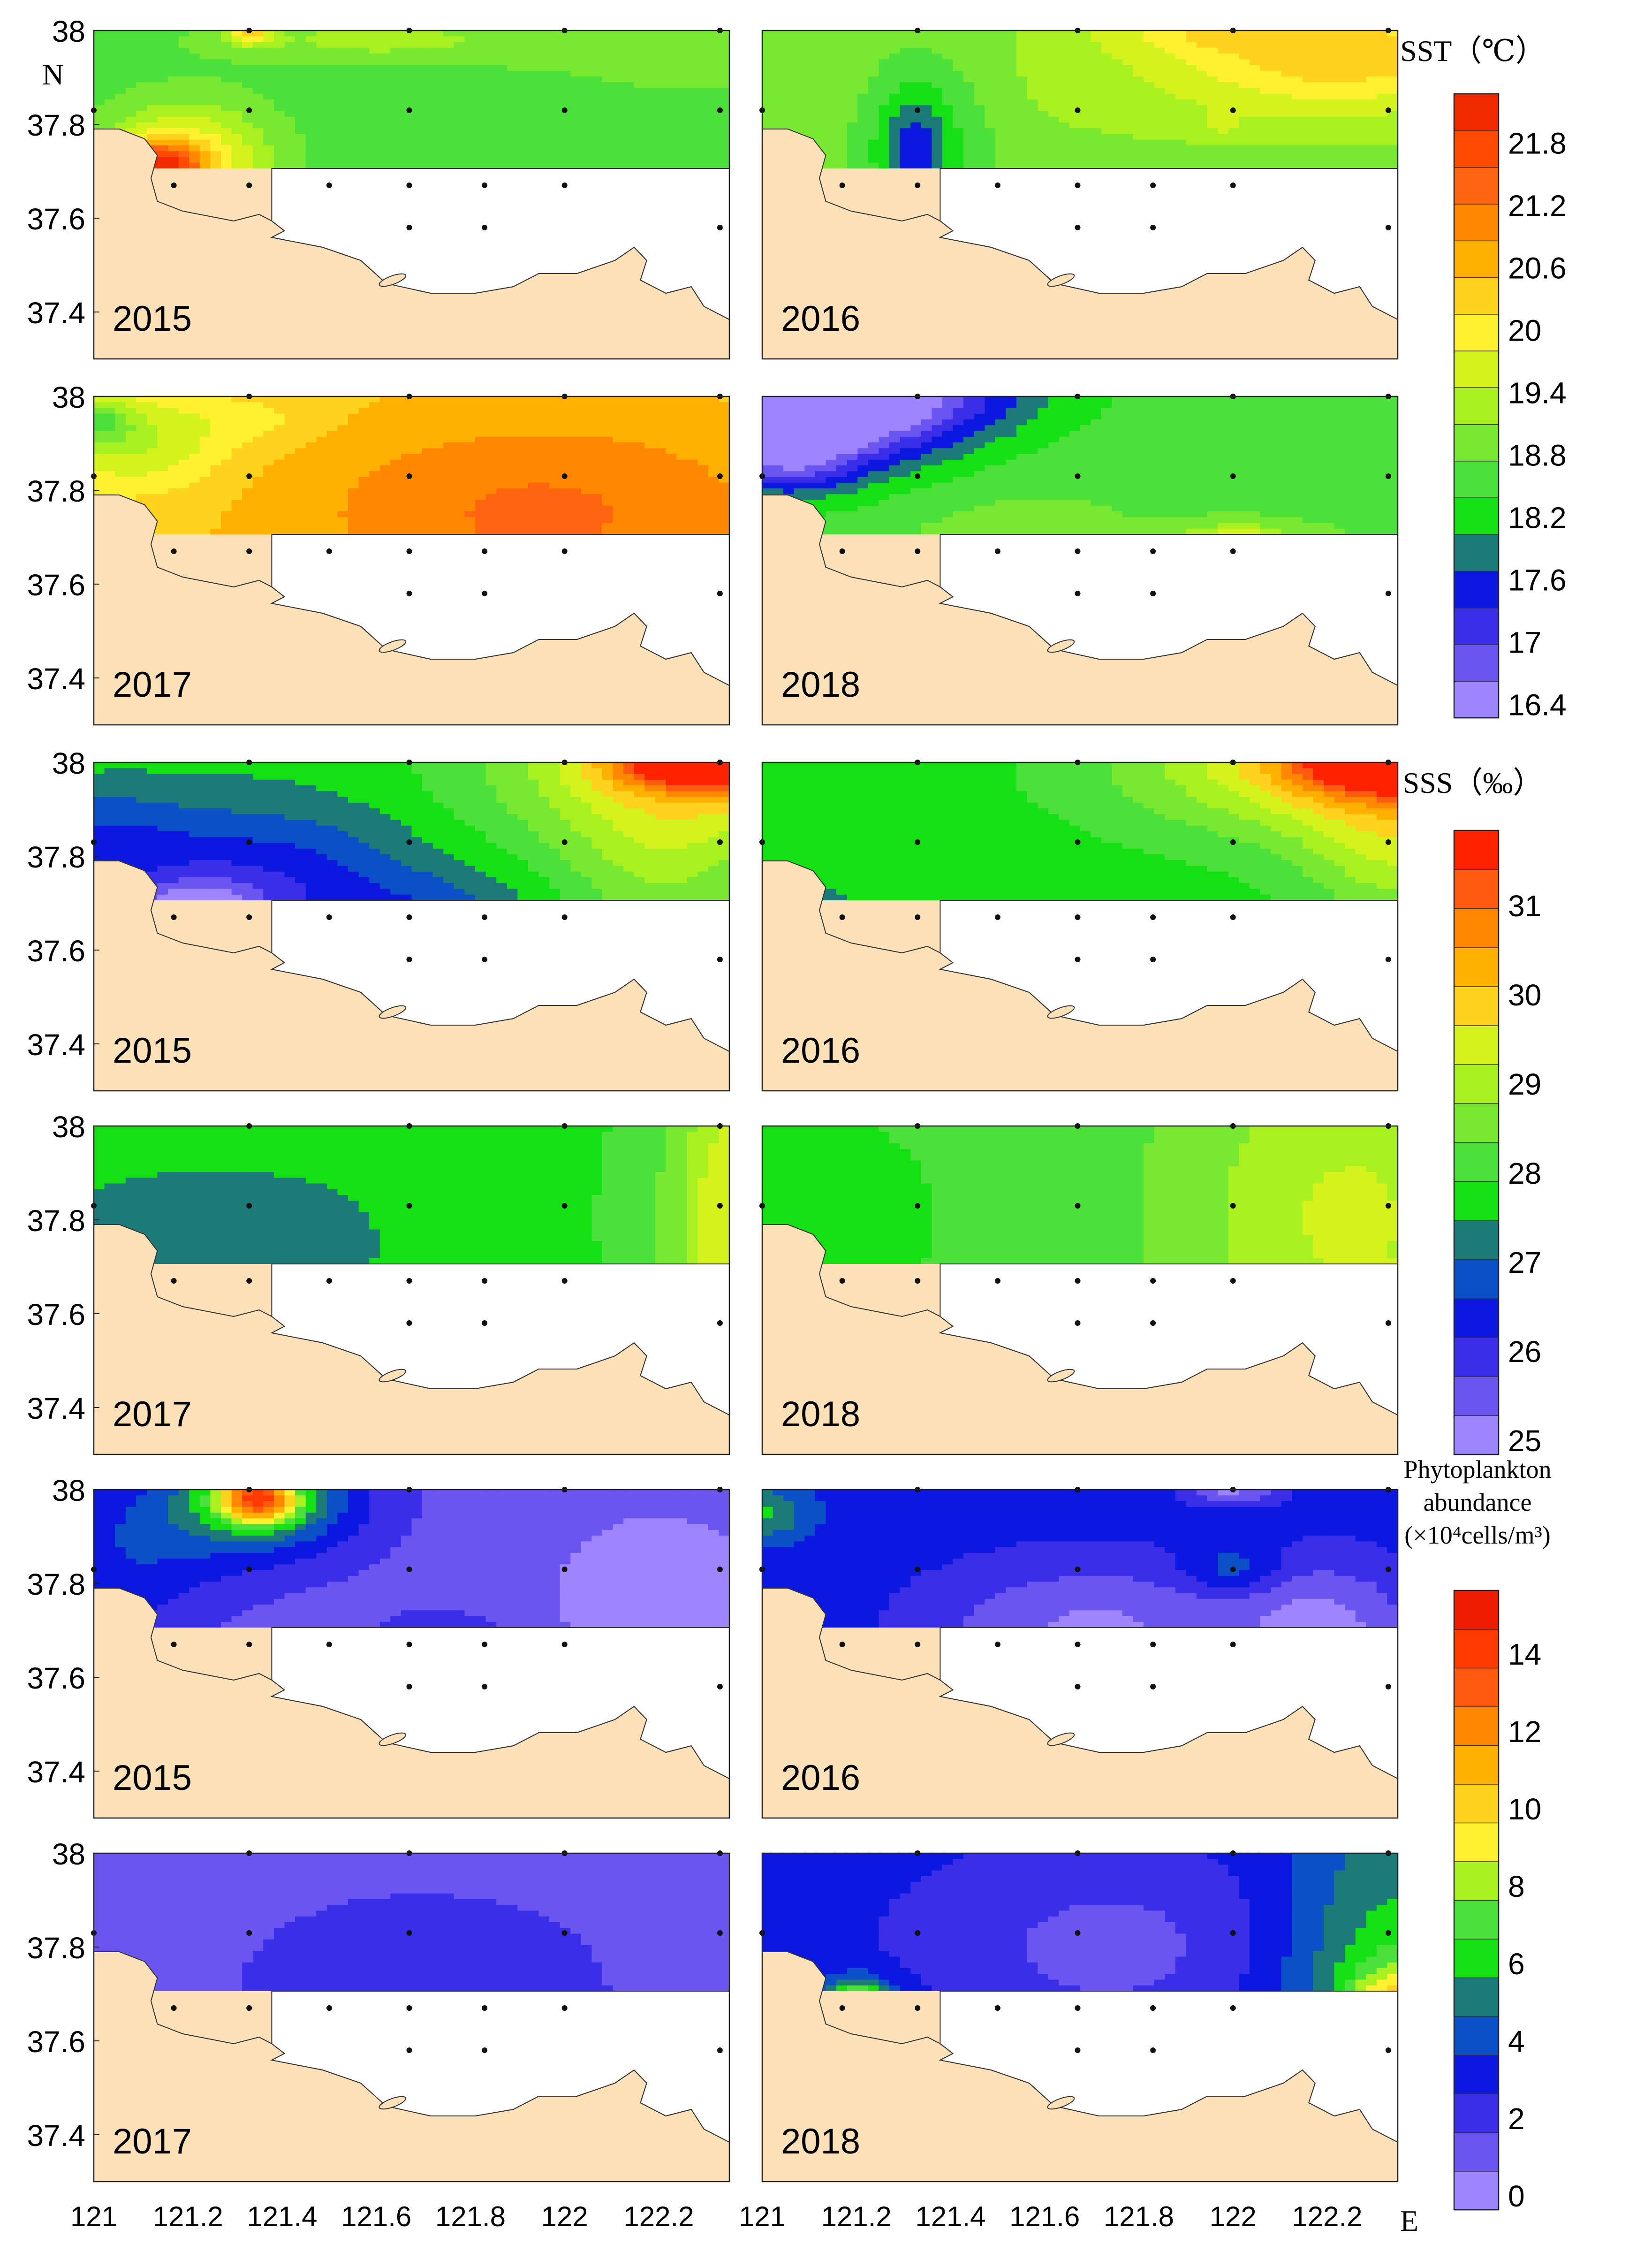  What do you see at coordinates (1516, 1886) in the screenshot?
I see `legend-tick-label: 8` at bounding box center [1516, 1886].